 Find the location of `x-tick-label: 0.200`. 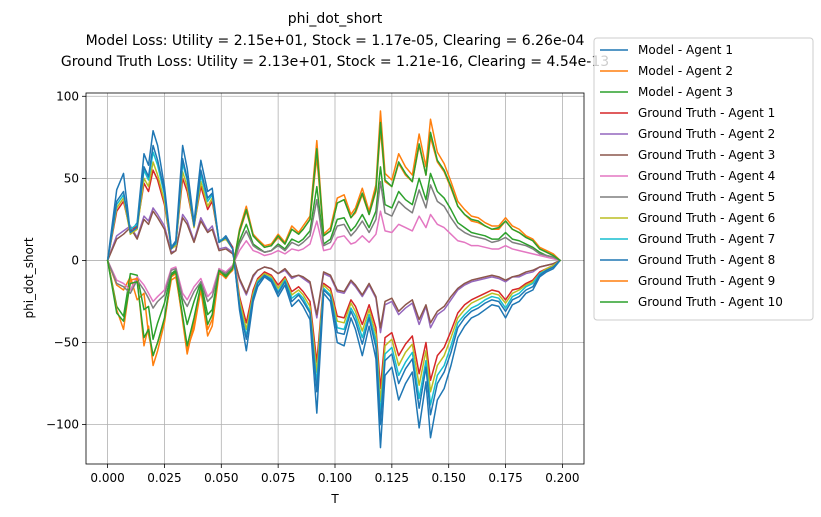

x-tick-label: 0.200 is located at coordinates (562, 478).